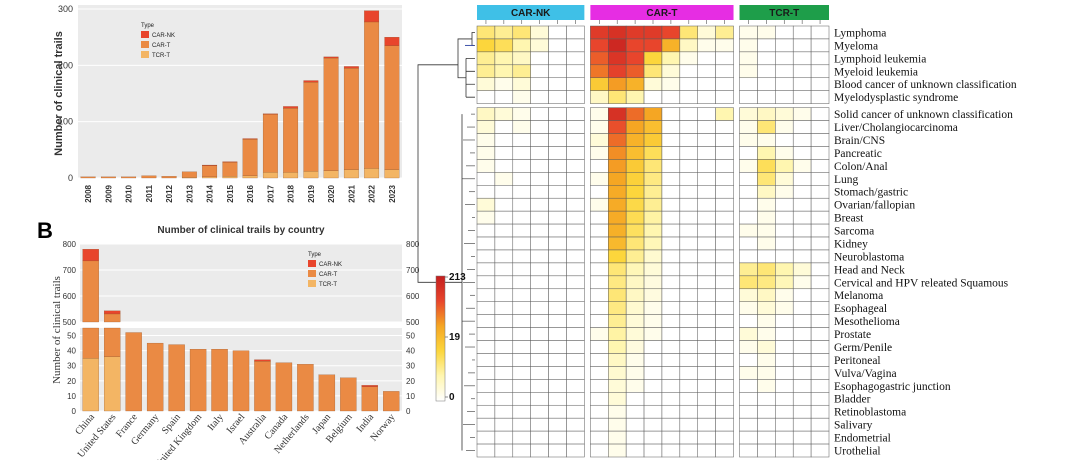 Image resolution: width=1080 pixels, height=460 pixels. Describe the element at coordinates (867, 322) in the screenshot. I see `row-label: Mesothelioma` at that location.